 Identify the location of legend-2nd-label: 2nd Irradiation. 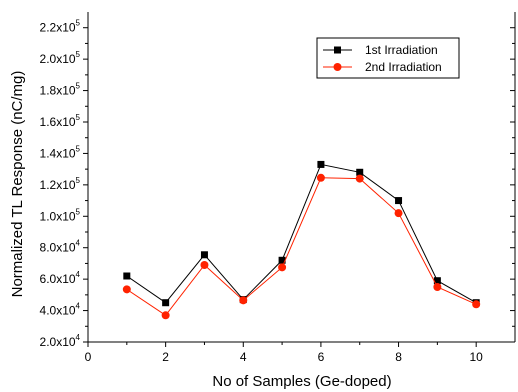
(403, 67).